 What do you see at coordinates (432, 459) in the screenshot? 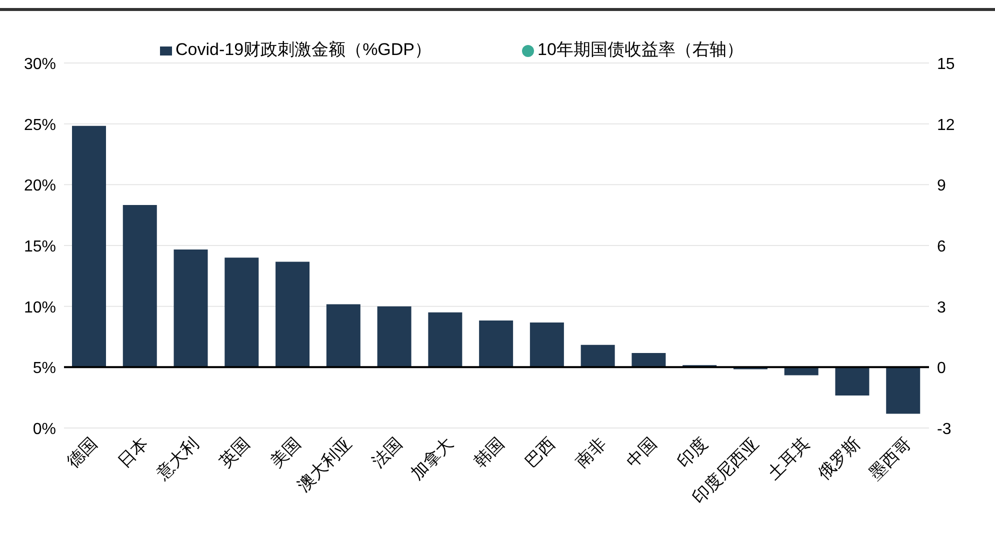
I see `x-tick-label: 加拿大` at bounding box center [432, 459].